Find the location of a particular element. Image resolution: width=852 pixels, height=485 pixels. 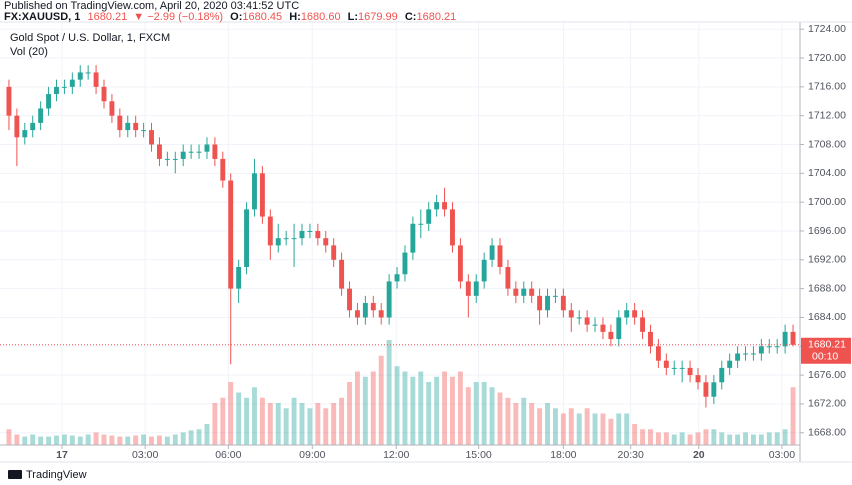

x-tick-label: 15:00 is located at coordinates (478, 455).